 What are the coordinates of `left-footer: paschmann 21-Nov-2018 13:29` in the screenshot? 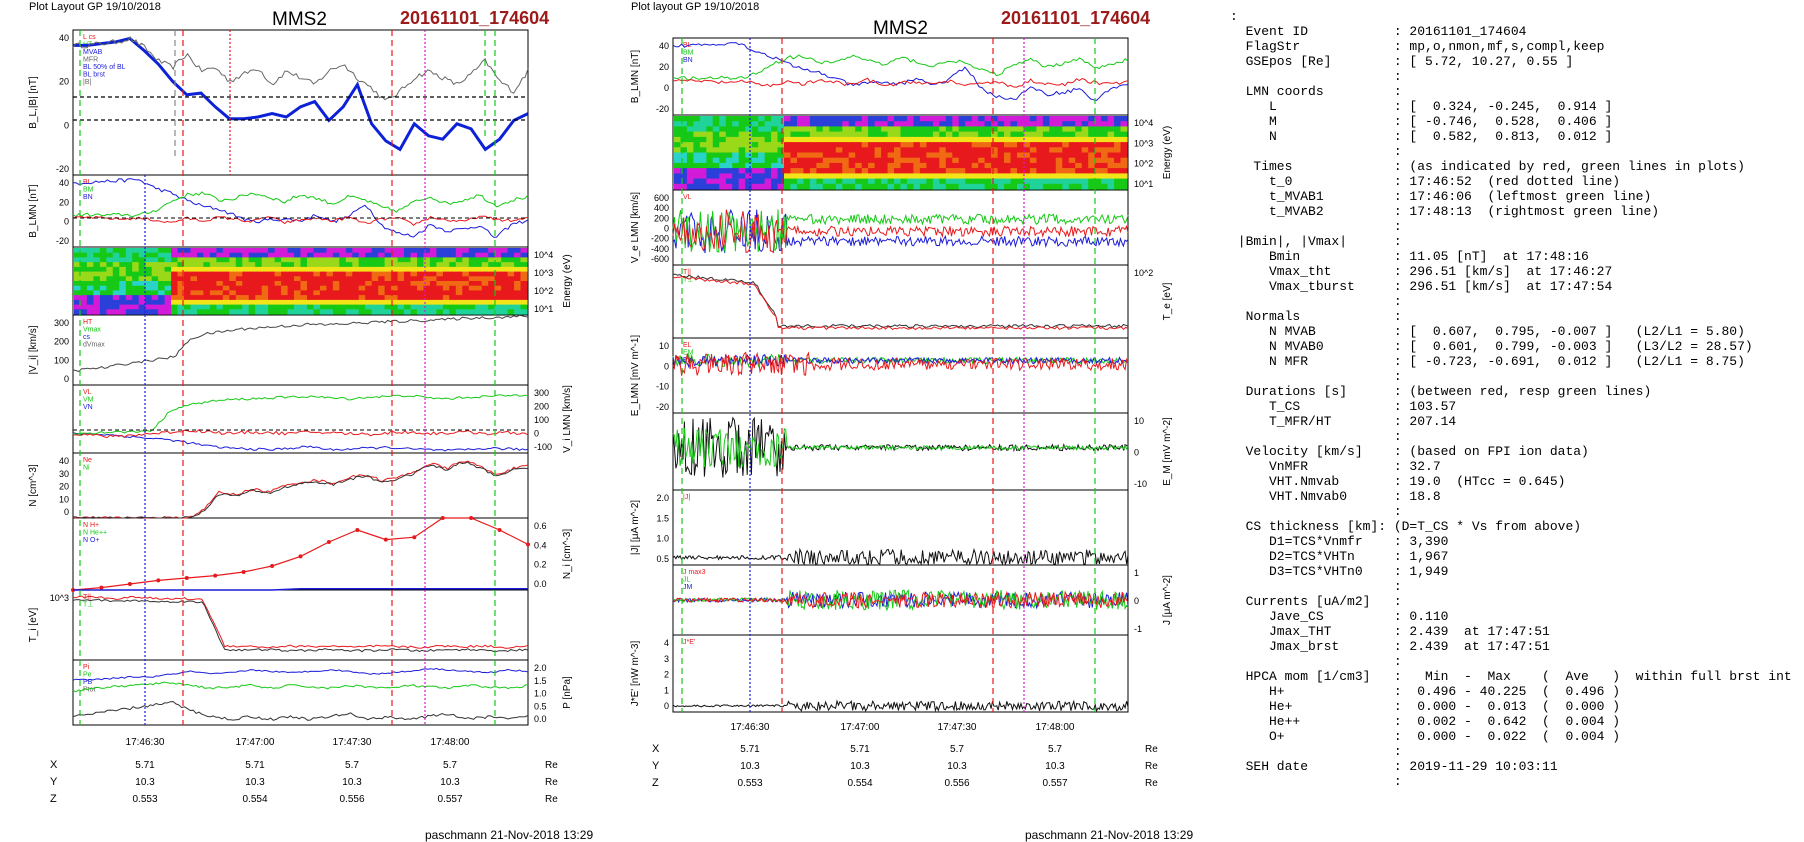 It's located at (509, 835).